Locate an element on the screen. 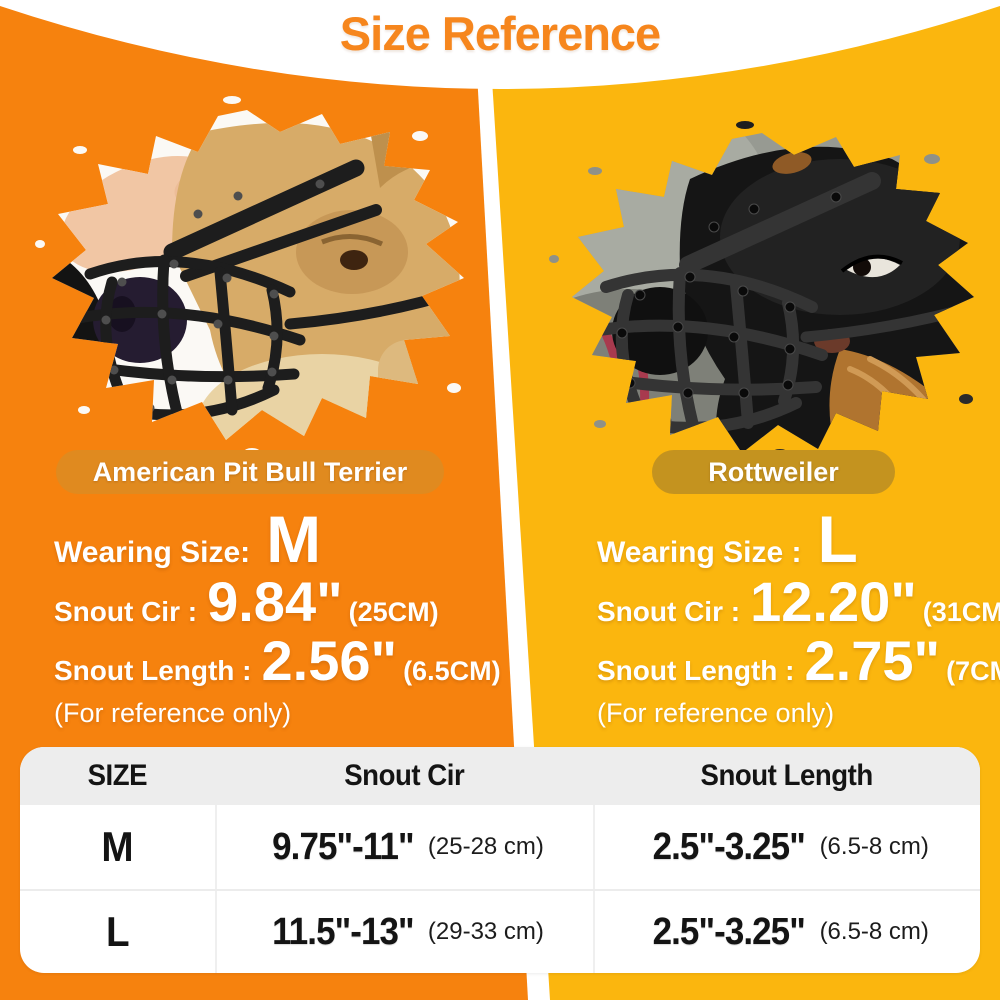 This screenshot has height=1000, width=1000. size-value: M is located at coordinates (117, 846).